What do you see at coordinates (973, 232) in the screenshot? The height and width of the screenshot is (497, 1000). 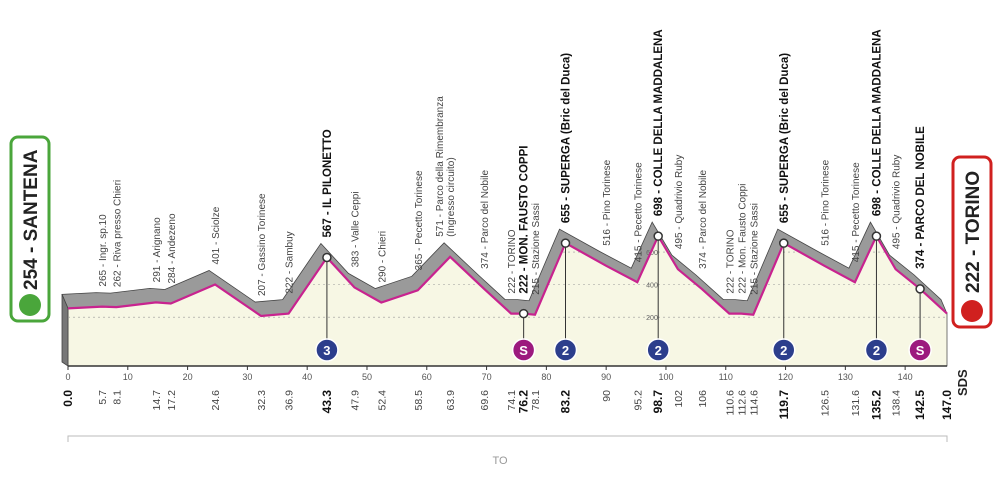 I see `finish-label: 222 - TORINO` at bounding box center [973, 232].